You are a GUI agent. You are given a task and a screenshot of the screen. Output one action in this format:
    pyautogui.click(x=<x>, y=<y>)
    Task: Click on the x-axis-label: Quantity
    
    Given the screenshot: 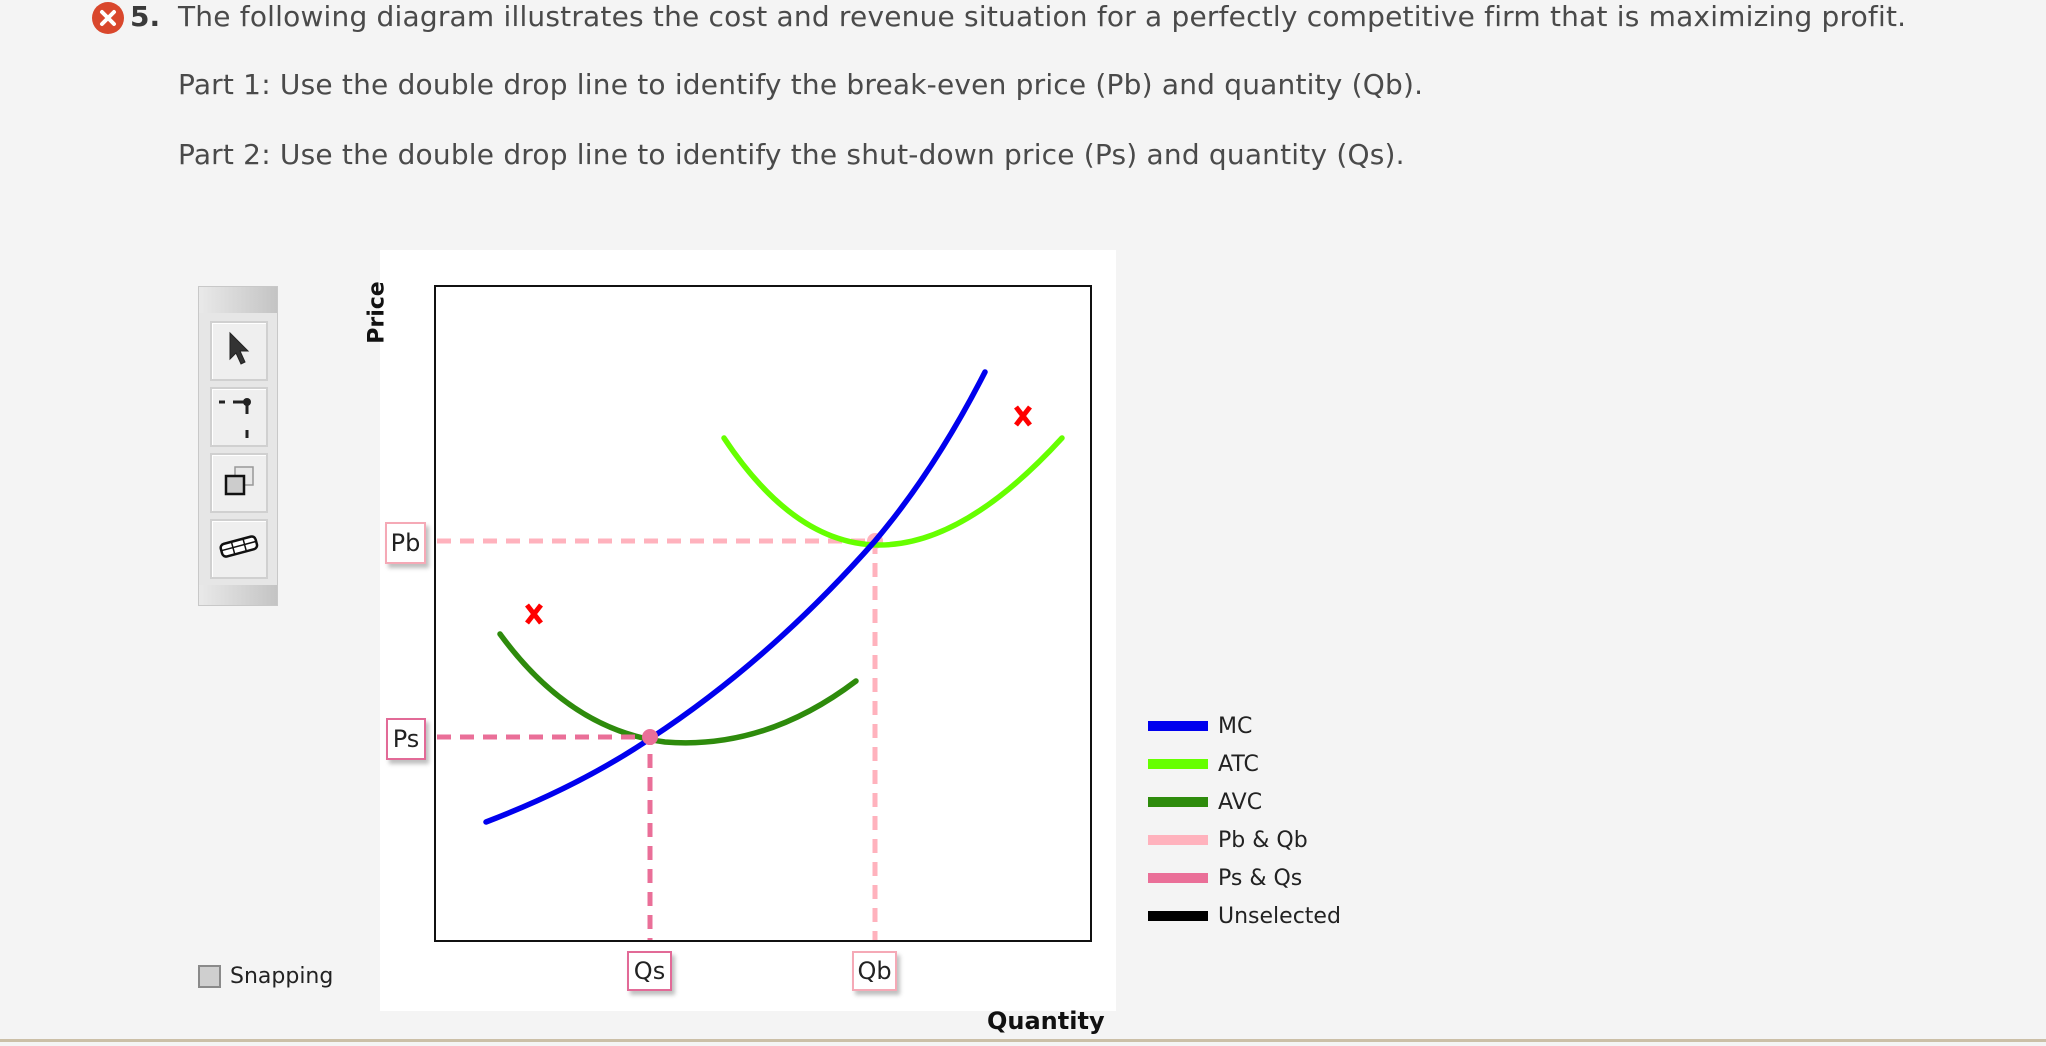 What is the action you would take?
    pyautogui.click(x=1046, y=1021)
    